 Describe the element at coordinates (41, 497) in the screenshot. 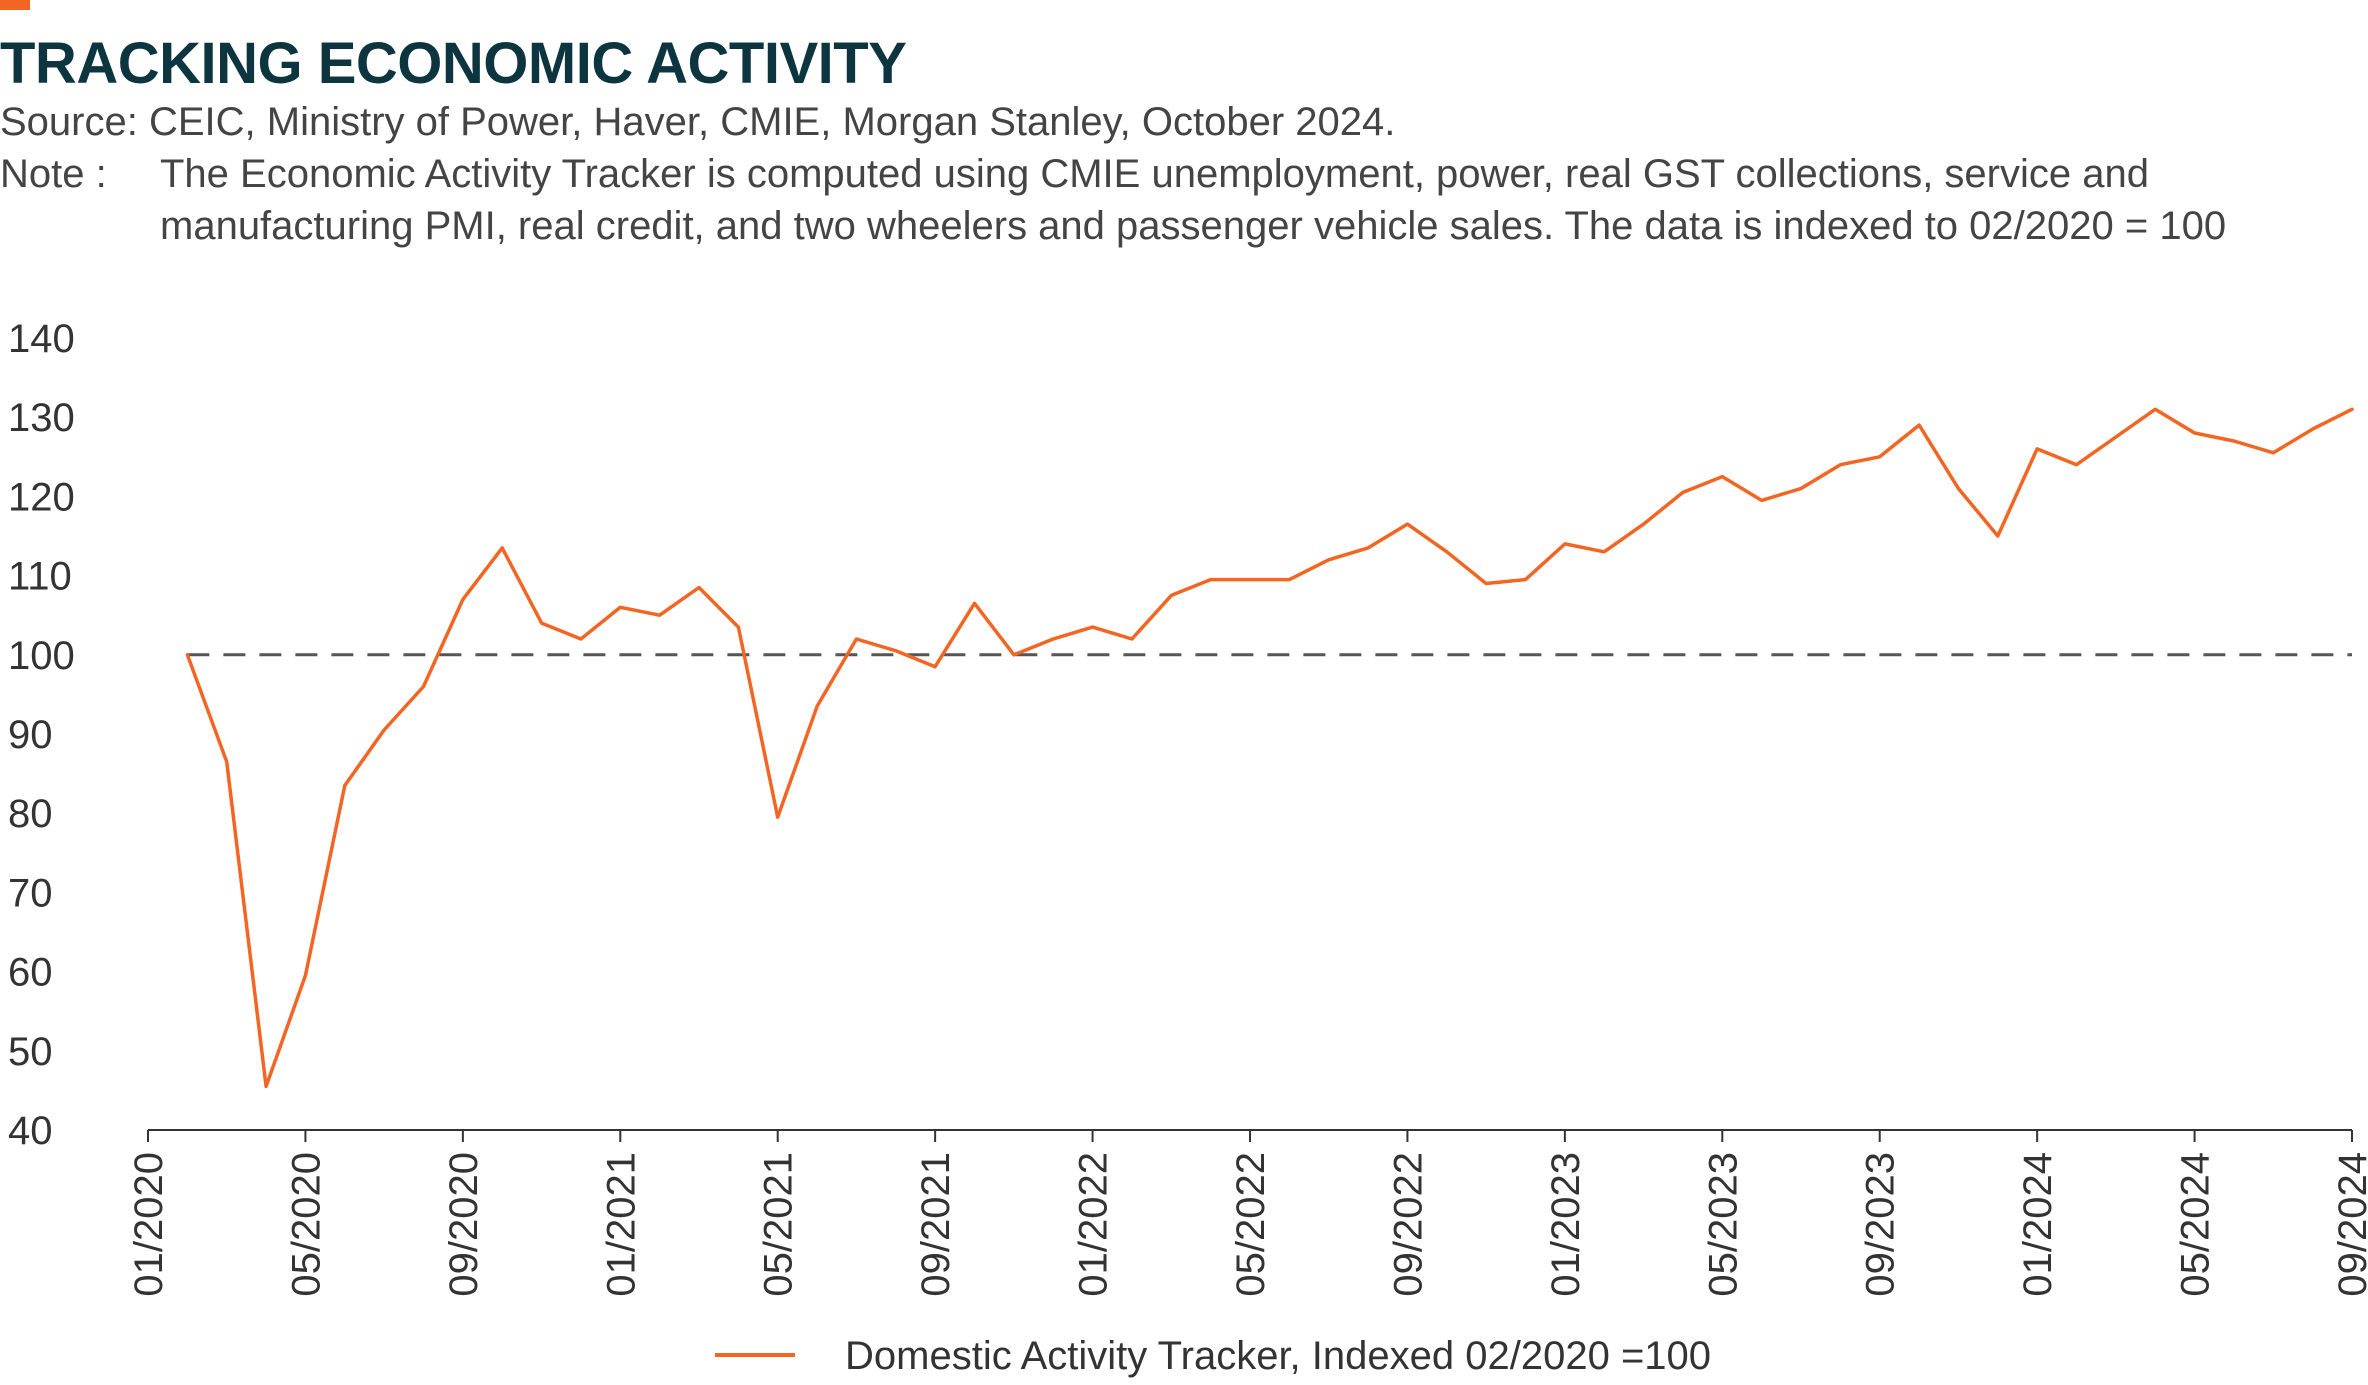

I see `y-tick-label: 120` at that location.